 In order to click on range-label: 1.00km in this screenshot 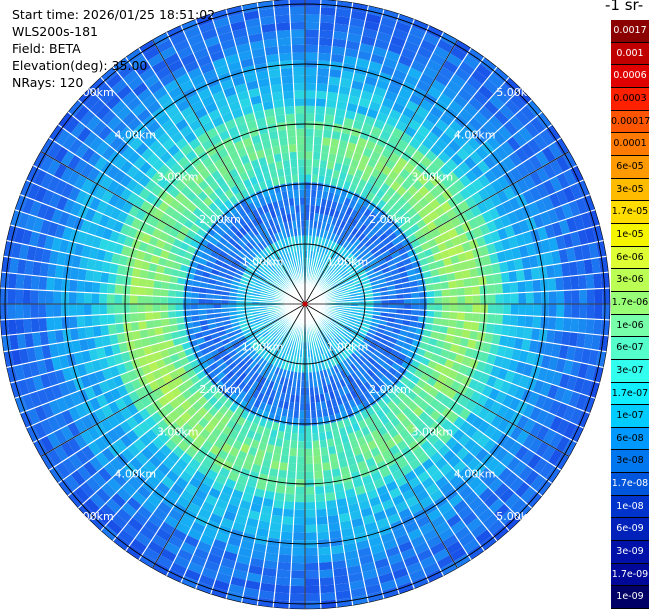, I will do `click(263, 262)`.